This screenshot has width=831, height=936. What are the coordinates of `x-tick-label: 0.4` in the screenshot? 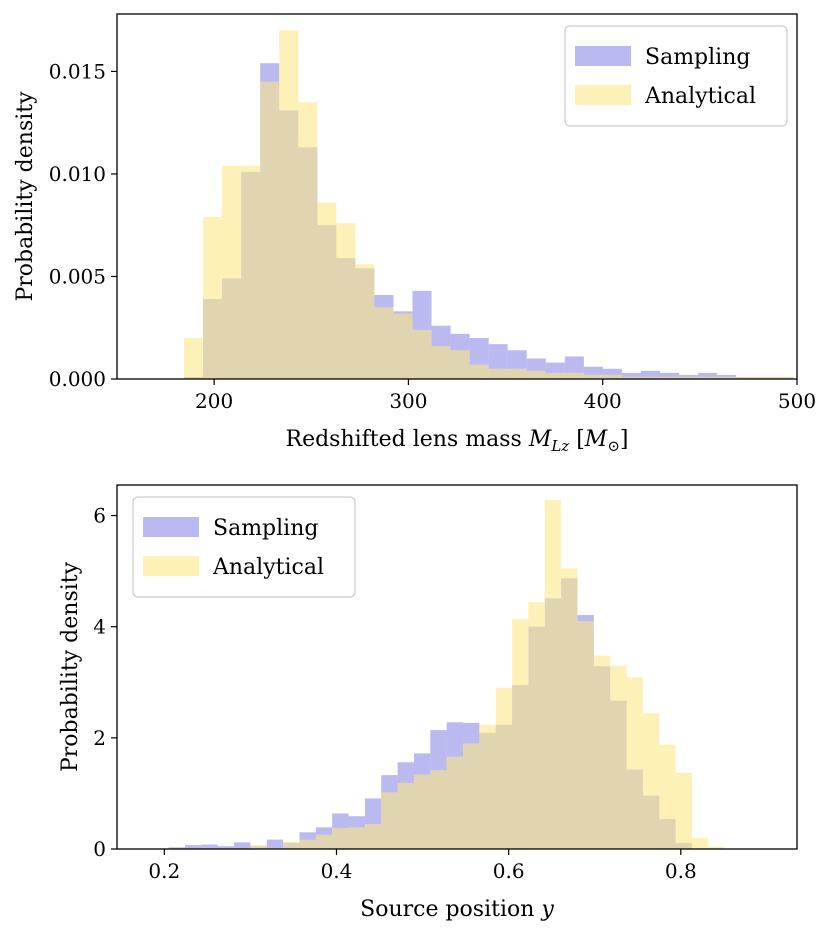 It's located at (337, 871).